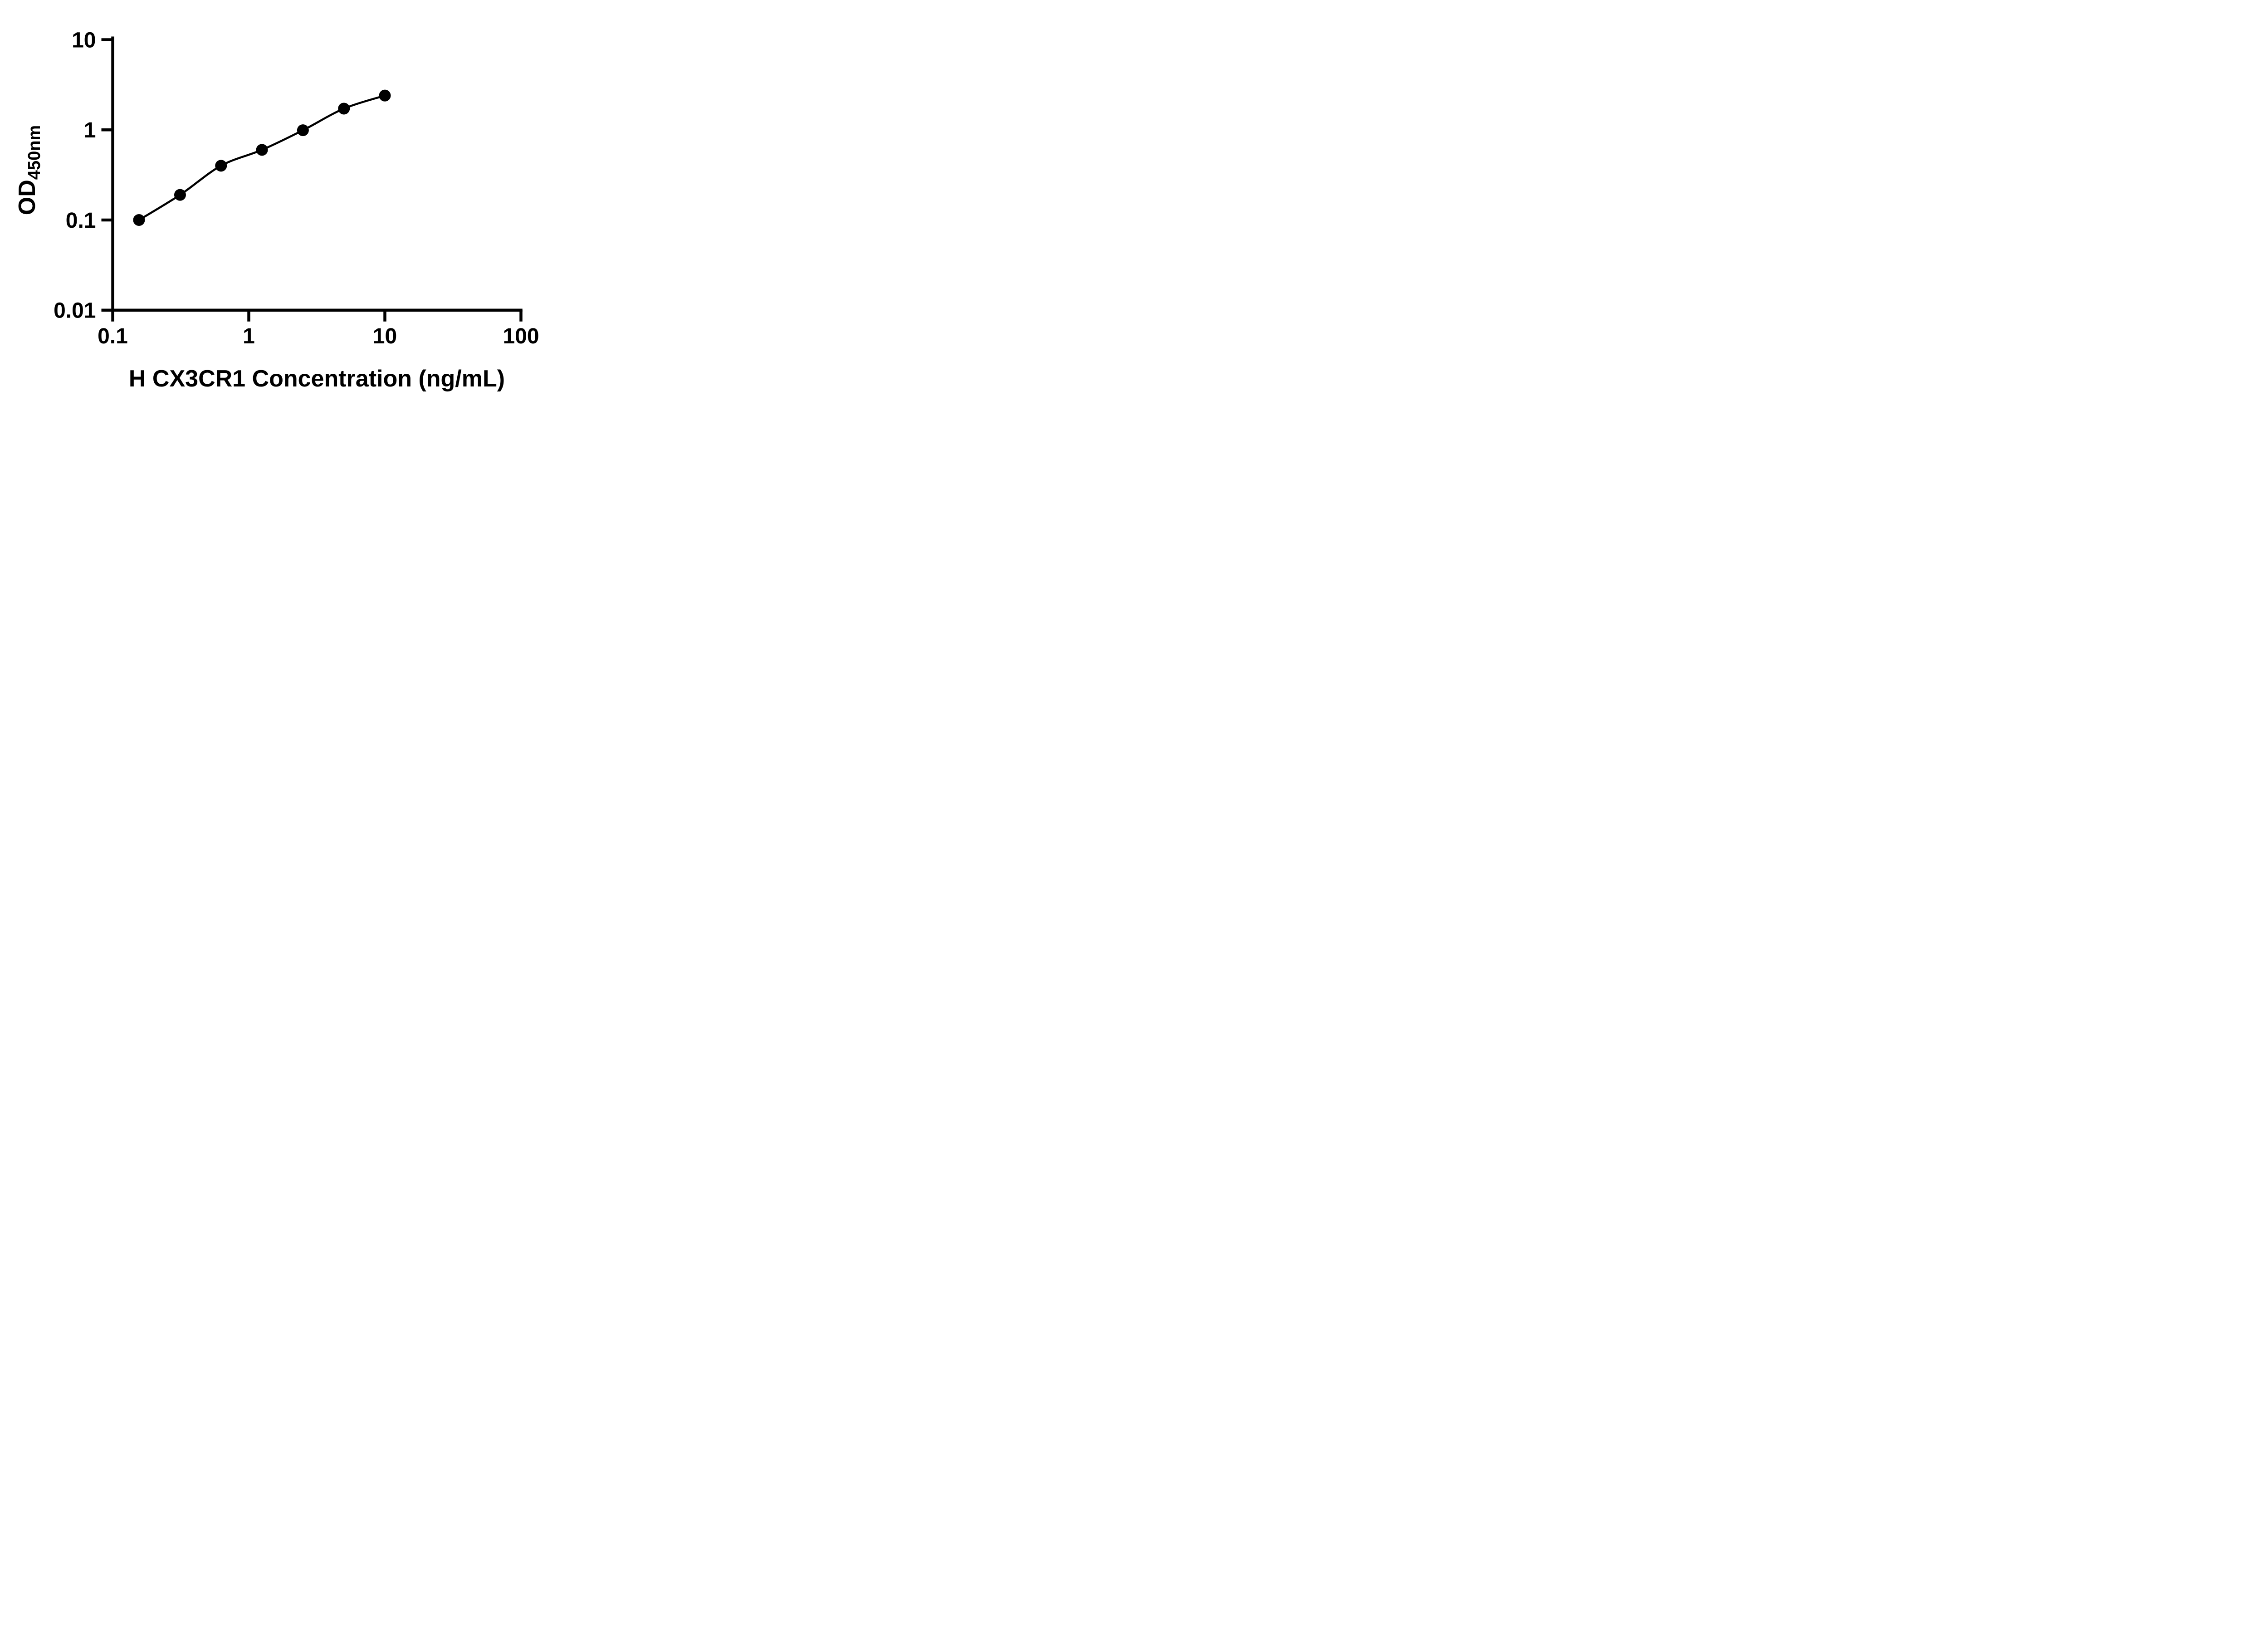  I want to click on x-tick-label-1: 1, so click(249, 336).